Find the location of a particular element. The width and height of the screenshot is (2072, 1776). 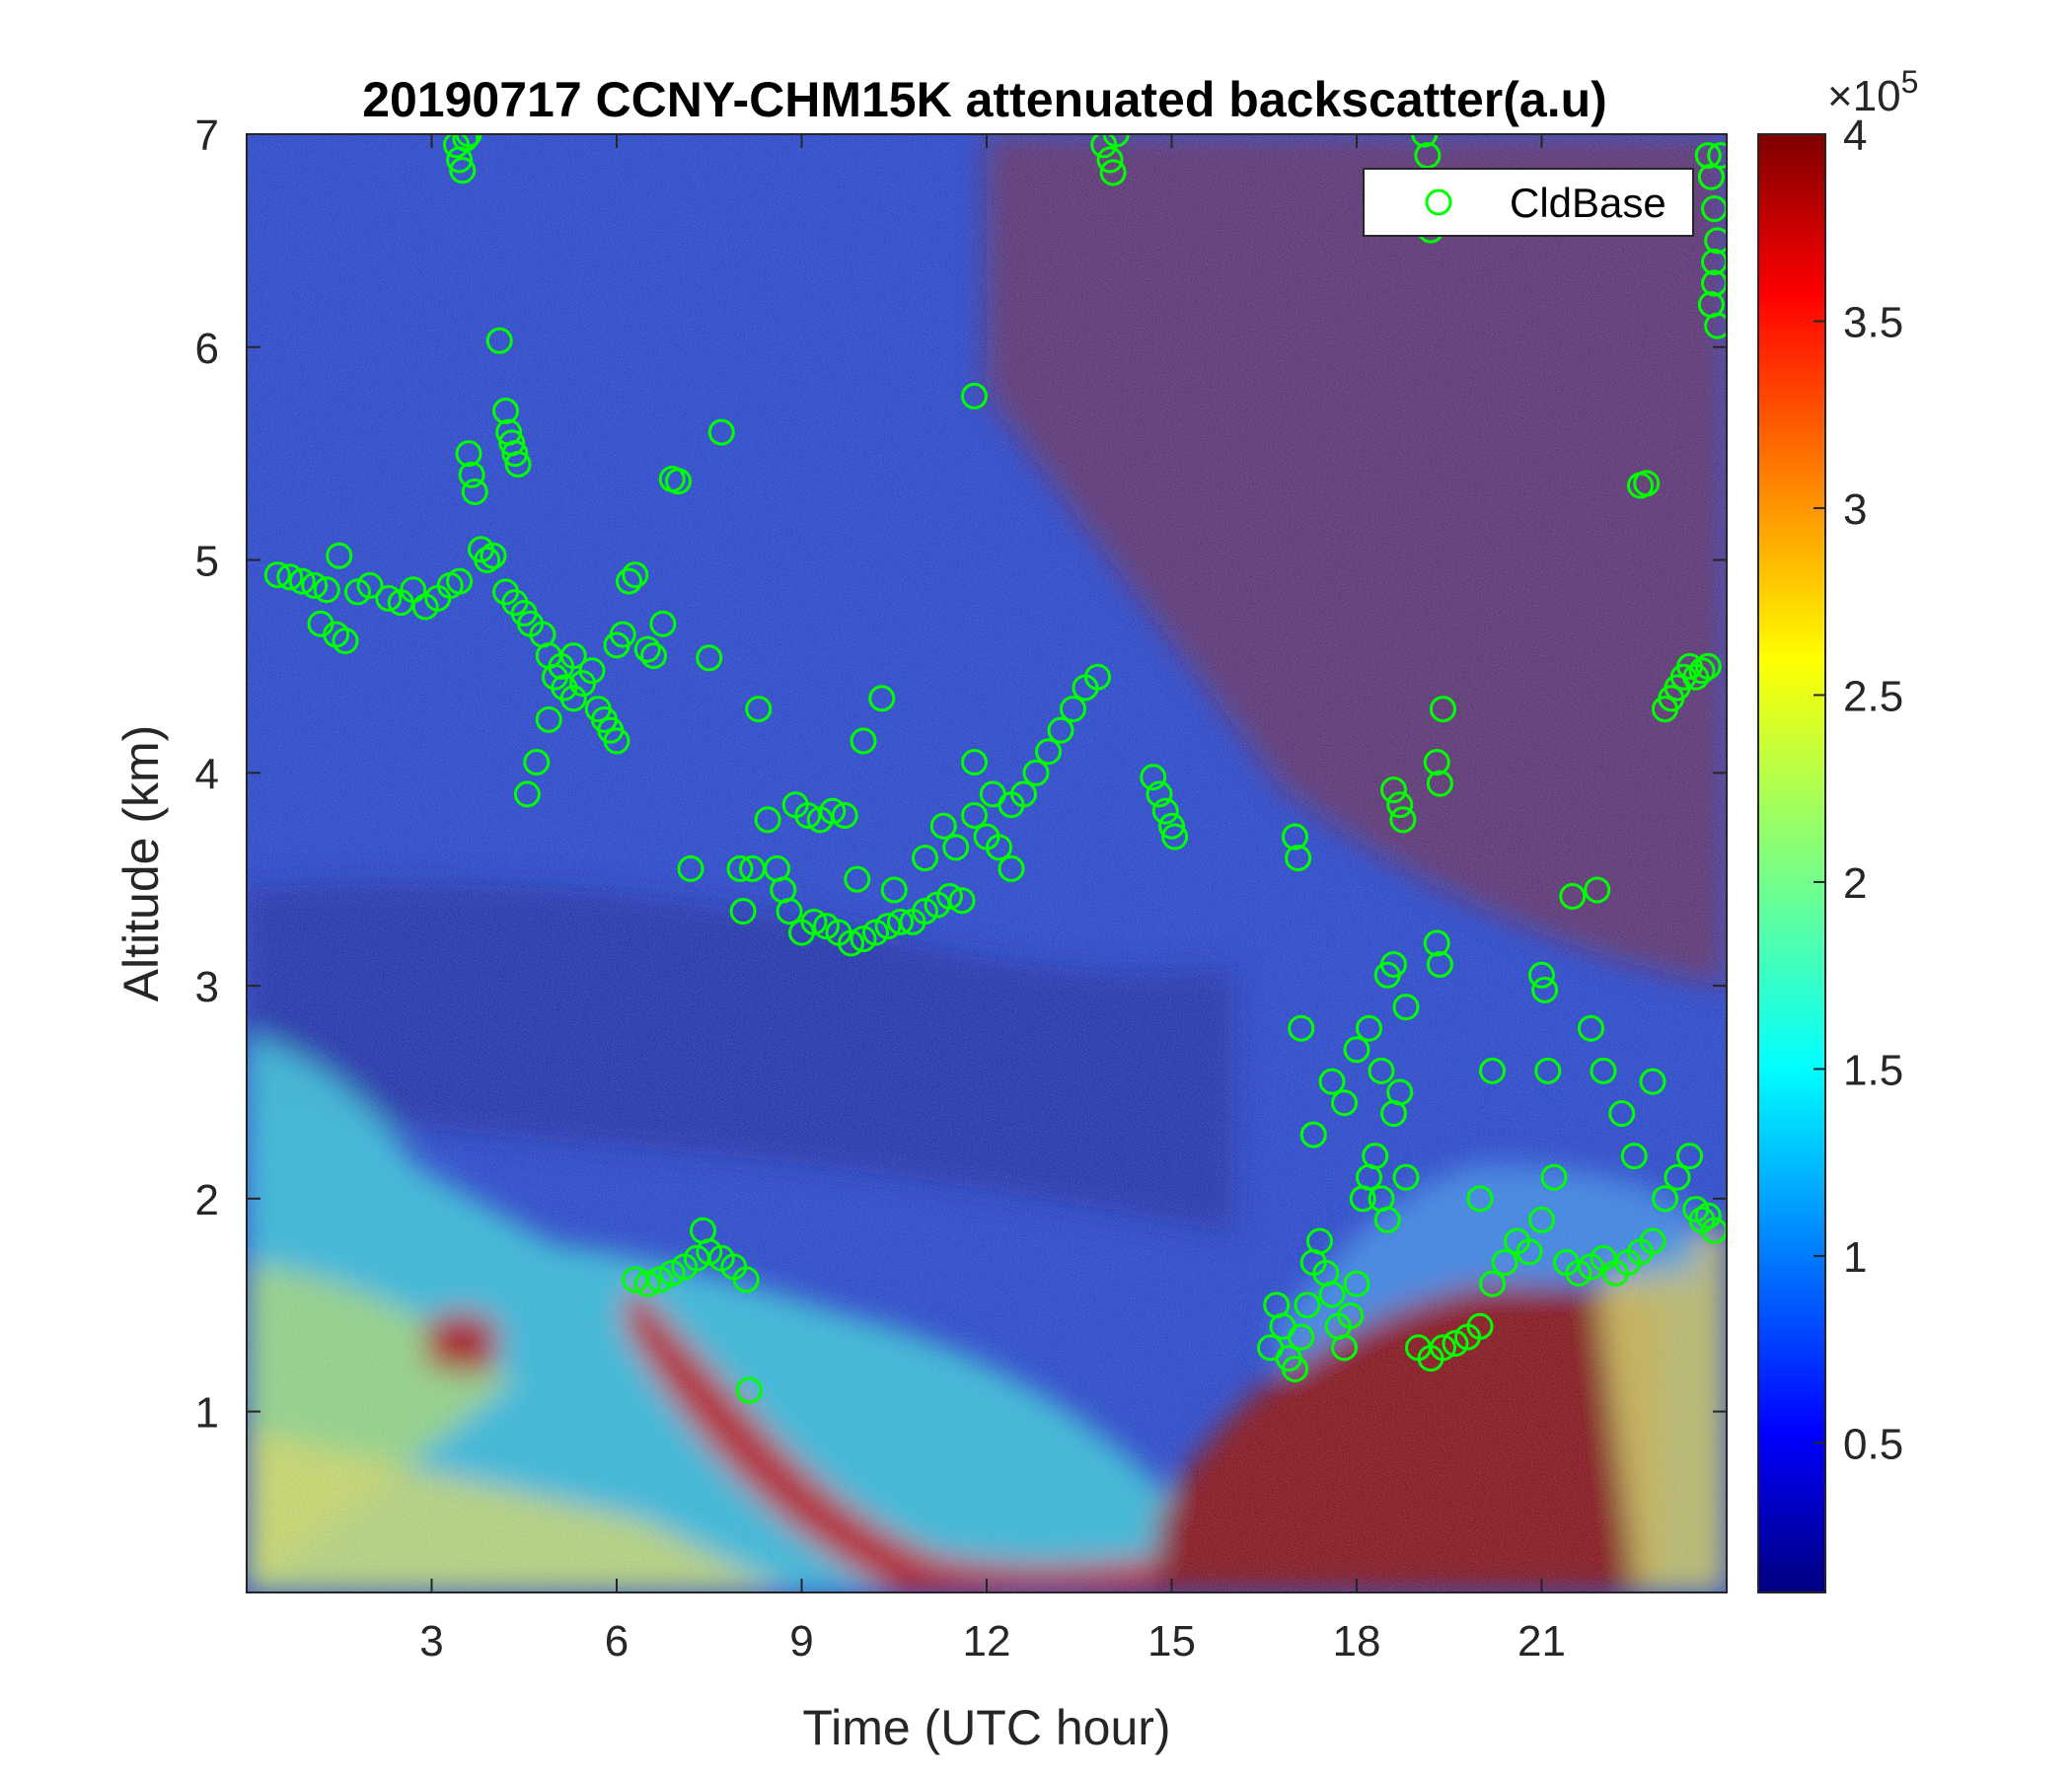

y-tick-label: 6 is located at coordinates (207, 349).